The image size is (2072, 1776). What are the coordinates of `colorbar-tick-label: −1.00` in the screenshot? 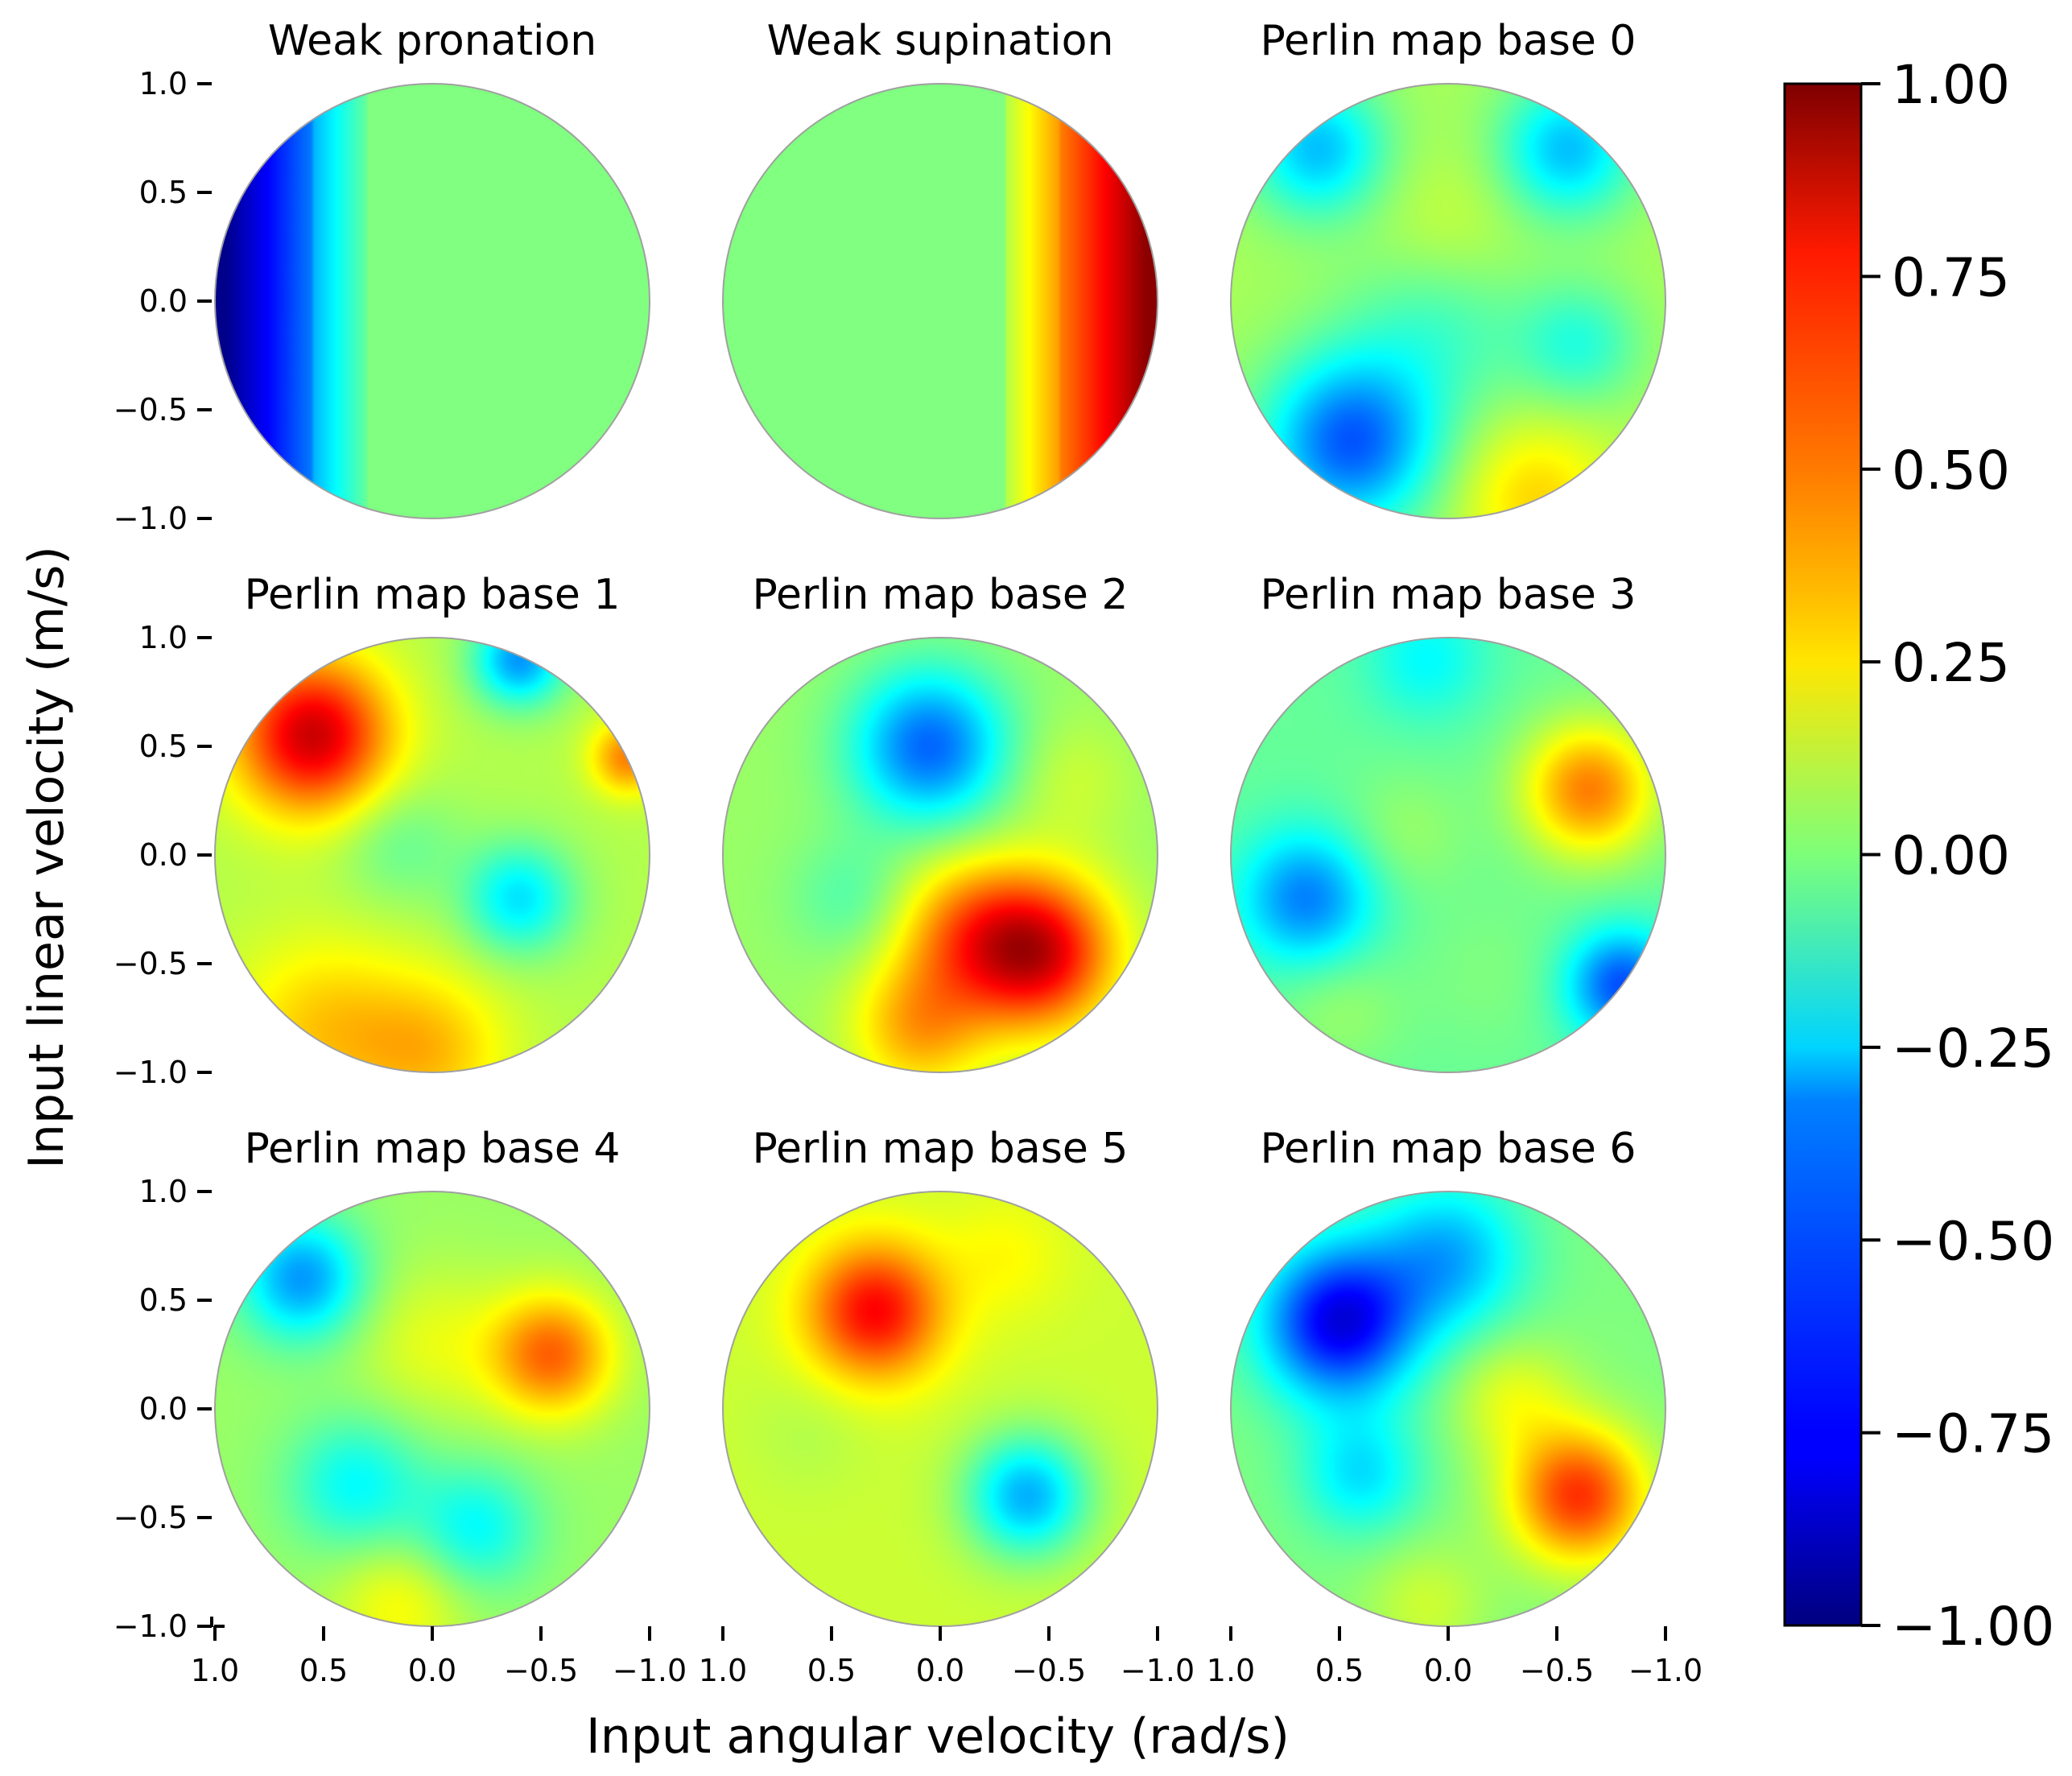 It's located at (1973, 1627).